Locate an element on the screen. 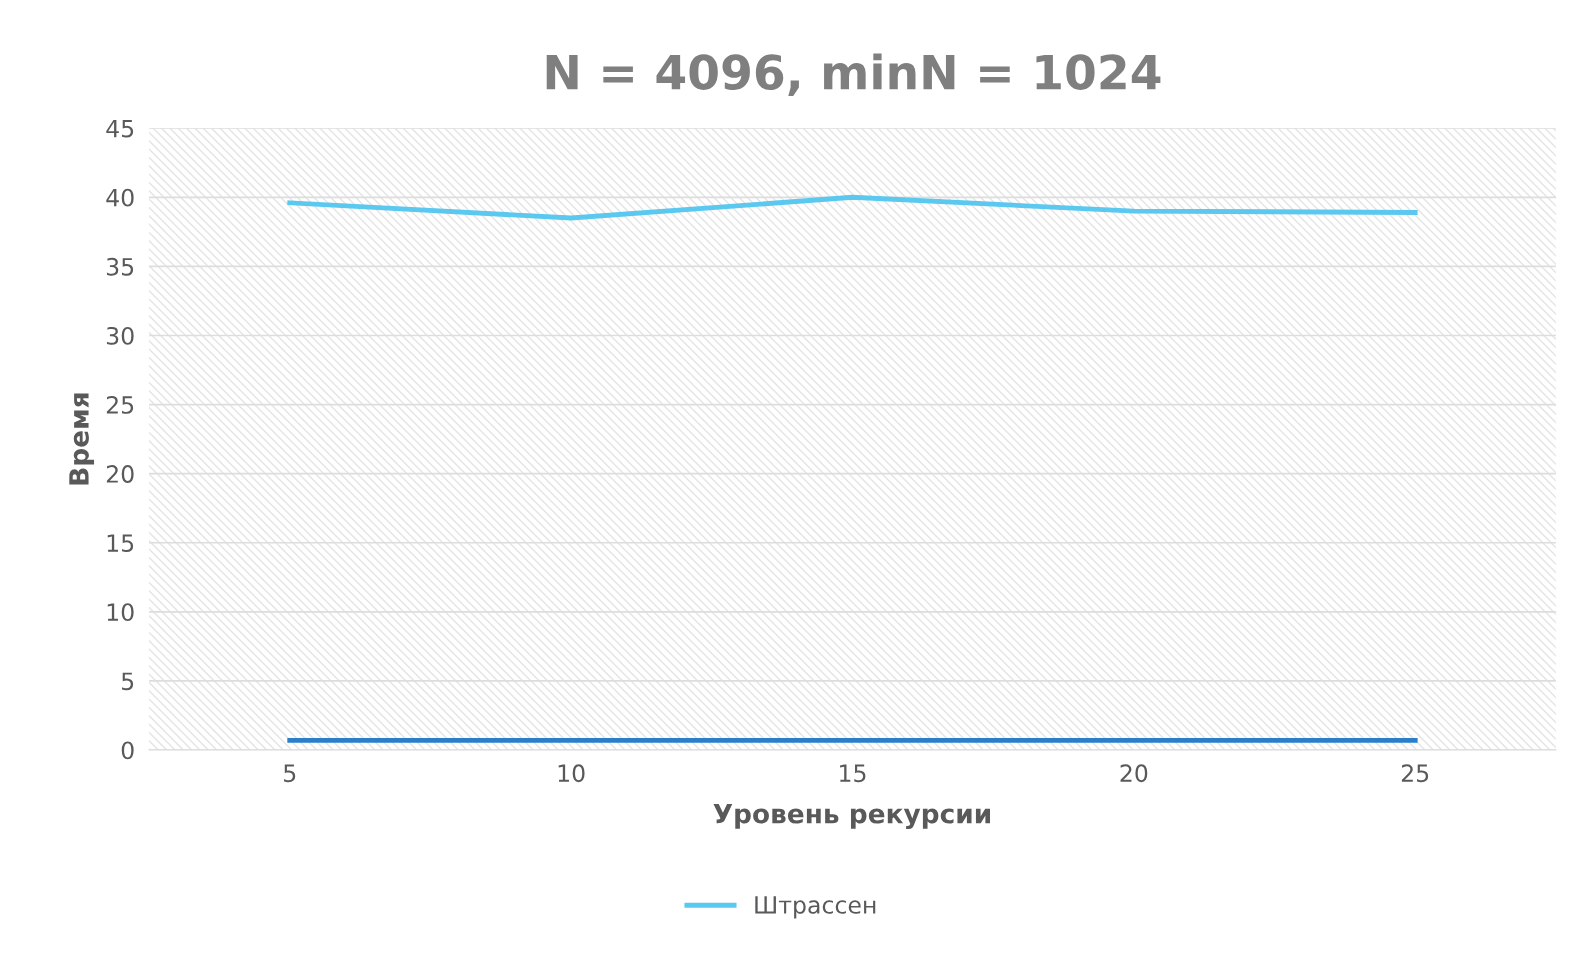 This screenshot has height=964, width=1586. line-series is located at coordinates (852, 207).